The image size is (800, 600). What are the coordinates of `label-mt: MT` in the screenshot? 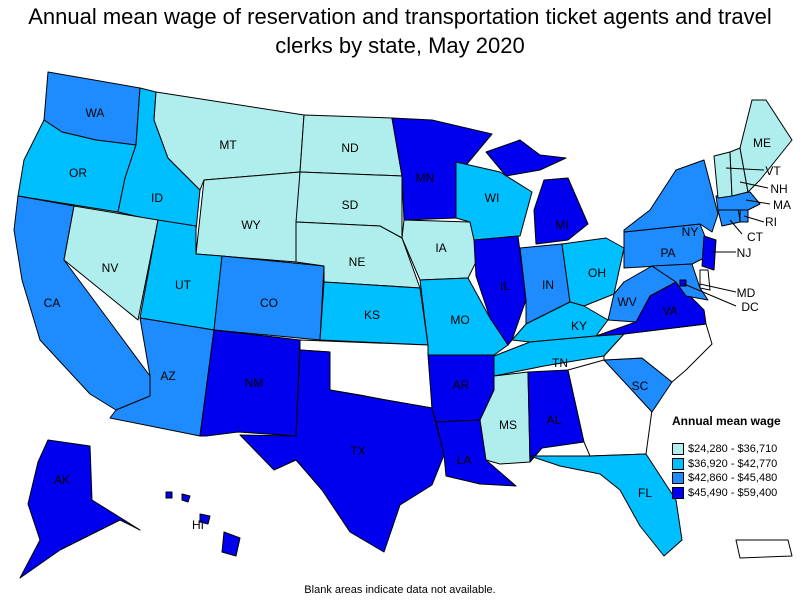 It's located at (228, 145).